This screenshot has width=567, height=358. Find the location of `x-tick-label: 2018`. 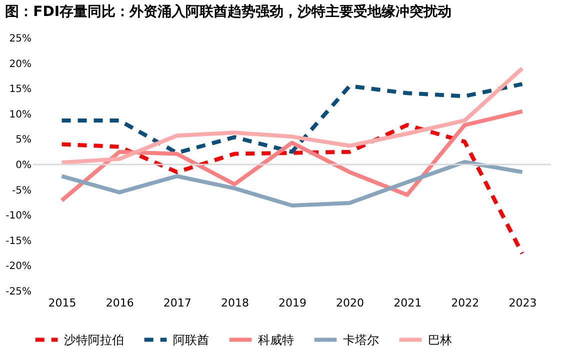

x-tick-label: 2018 is located at coordinates (234, 303).